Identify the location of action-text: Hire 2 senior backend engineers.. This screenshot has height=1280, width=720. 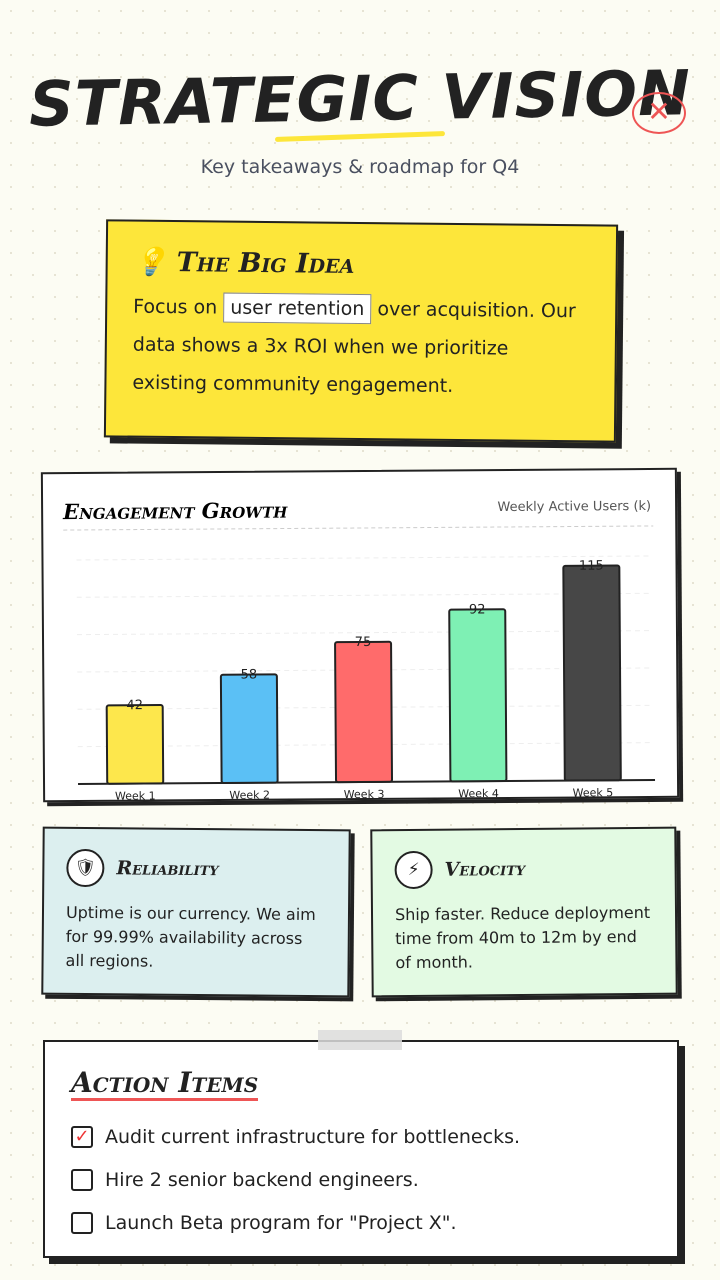
(262, 1179).